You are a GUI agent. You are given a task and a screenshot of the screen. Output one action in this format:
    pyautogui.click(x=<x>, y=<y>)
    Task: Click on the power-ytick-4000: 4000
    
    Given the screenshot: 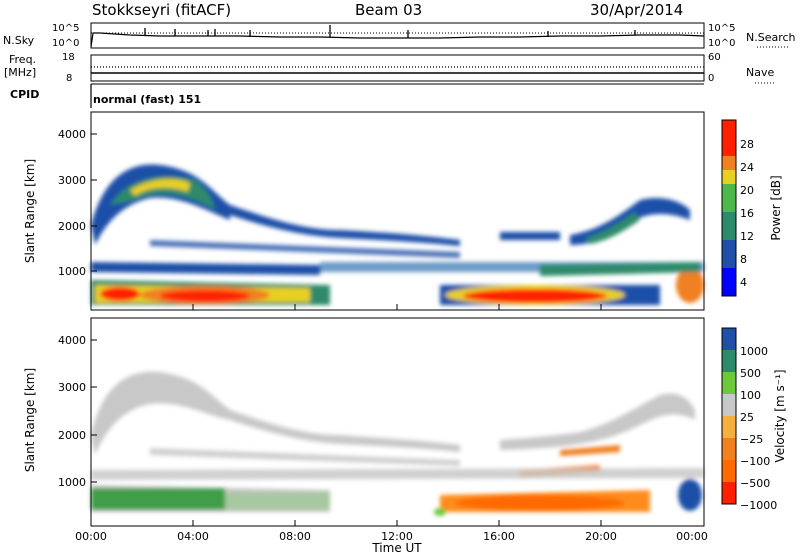 What is the action you would take?
    pyautogui.click(x=72, y=134)
    